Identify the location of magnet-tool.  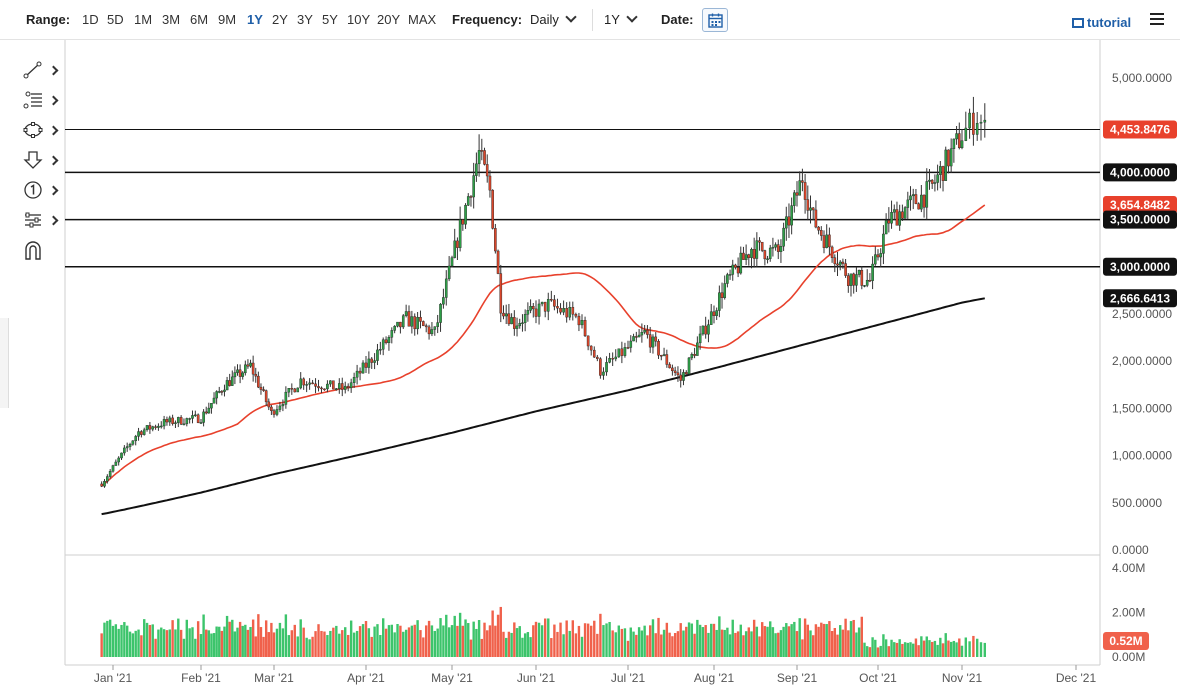
(42, 251).